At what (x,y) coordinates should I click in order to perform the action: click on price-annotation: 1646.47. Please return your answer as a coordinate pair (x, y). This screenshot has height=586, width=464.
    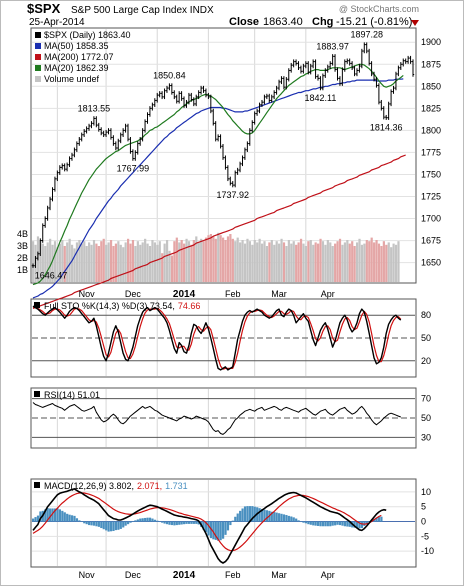
    Looking at the image, I should click on (51, 276).